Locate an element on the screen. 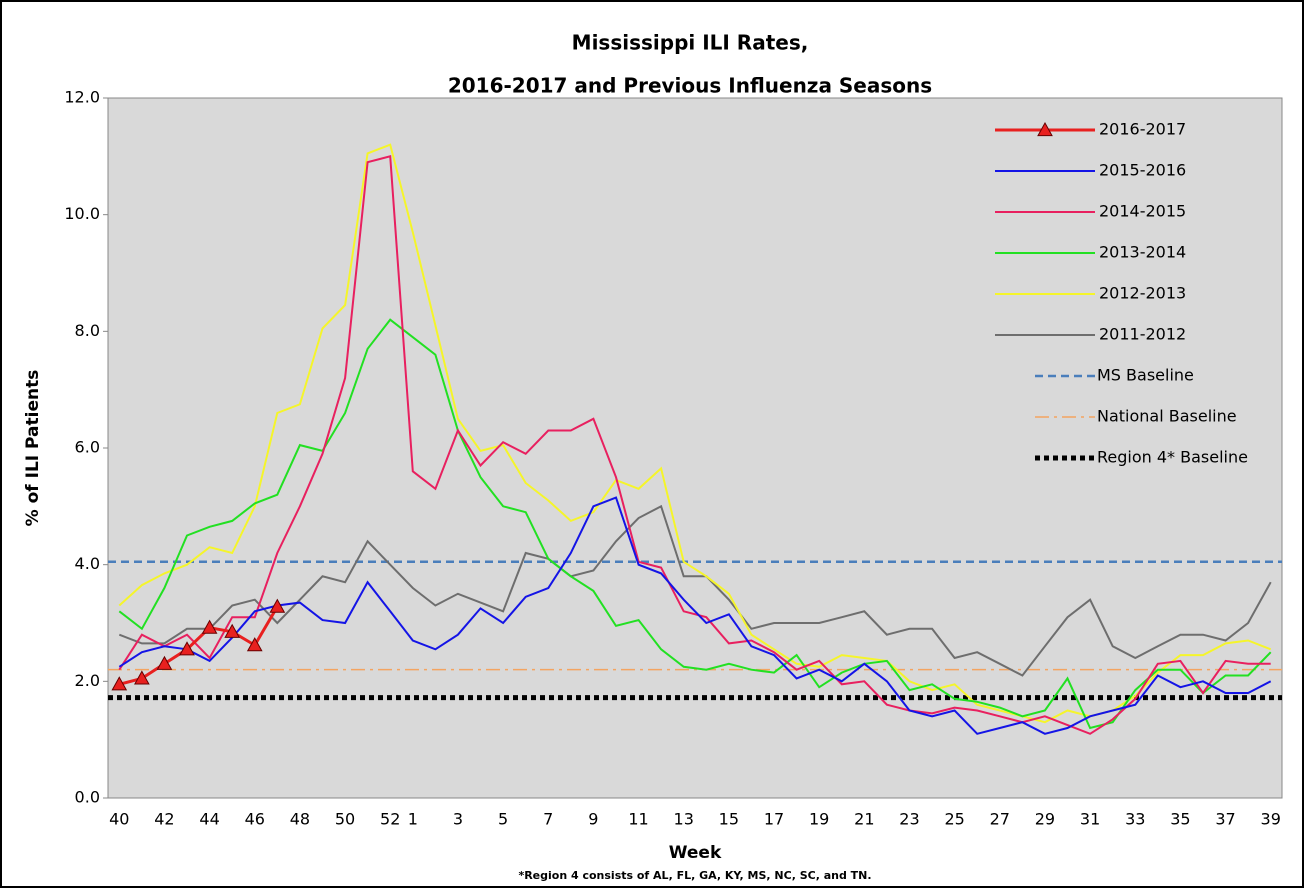 The image size is (1305, 888). x-tick-label: 27 is located at coordinates (1000, 819).